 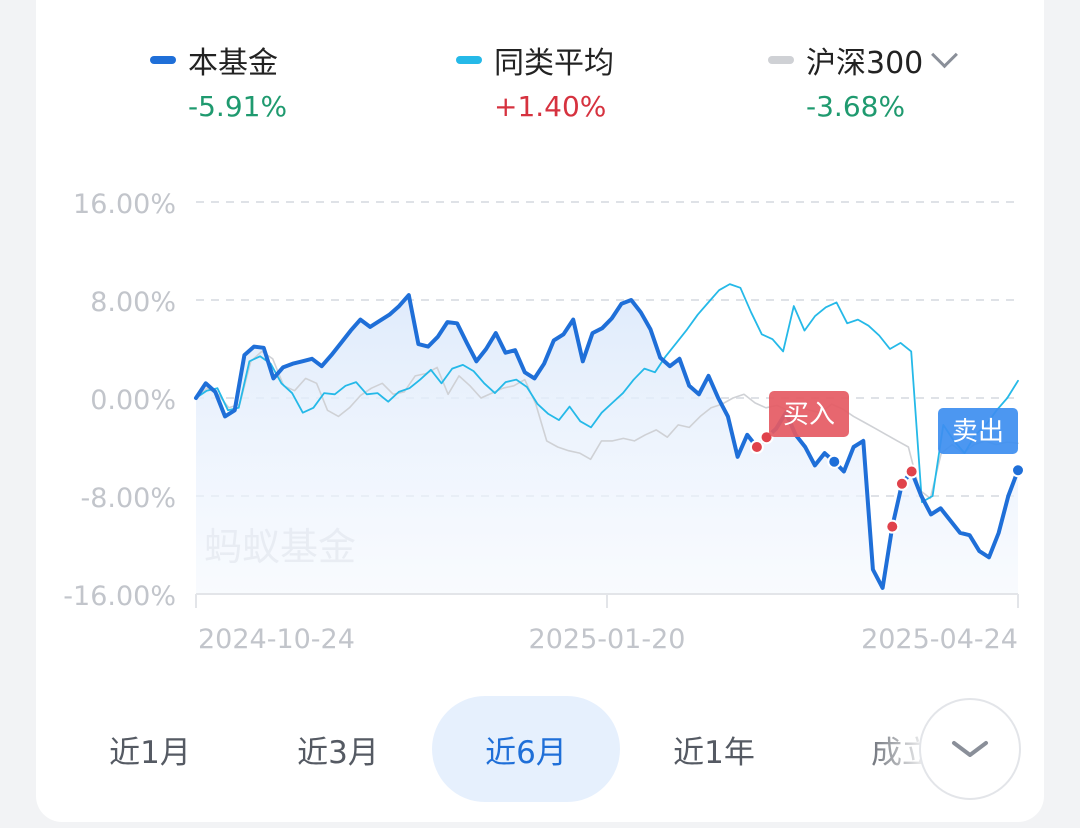 I want to click on legend-value: -3.68%, so click(x=856, y=106).